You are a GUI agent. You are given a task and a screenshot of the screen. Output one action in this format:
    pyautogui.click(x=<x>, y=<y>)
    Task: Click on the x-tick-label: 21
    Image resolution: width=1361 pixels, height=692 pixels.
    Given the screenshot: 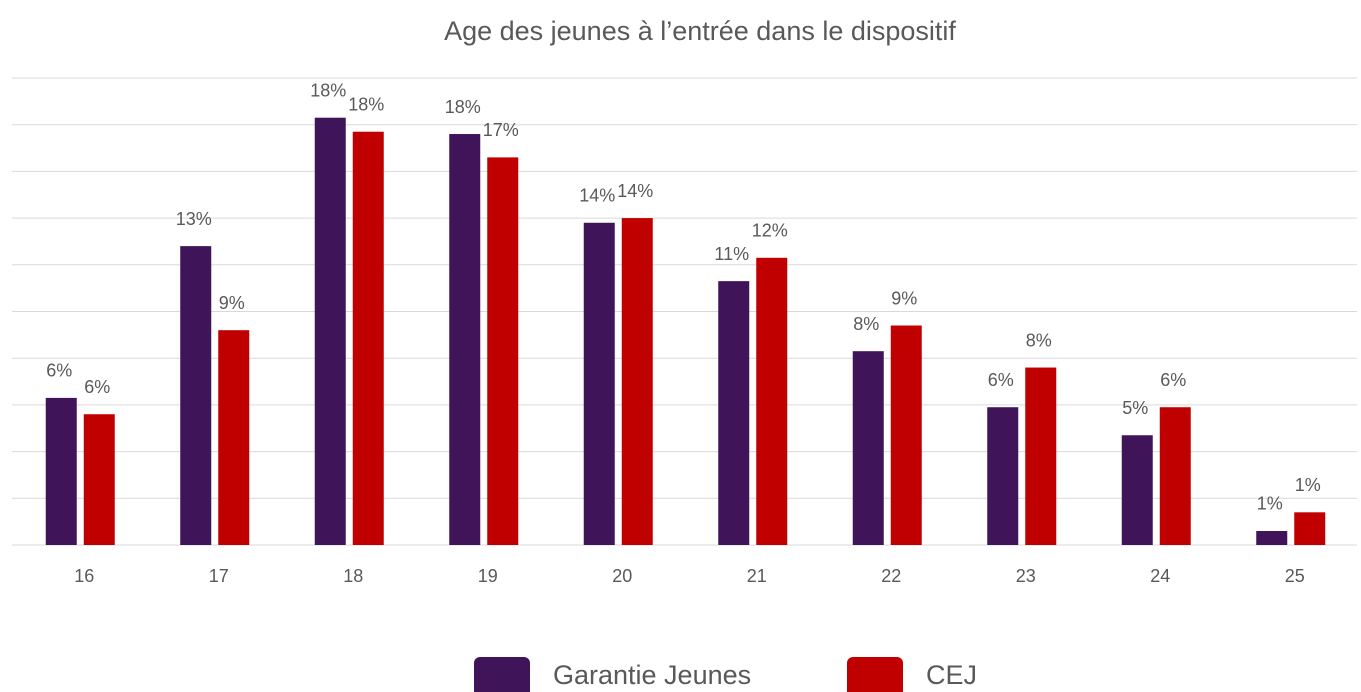 What is the action you would take?
    pyautogui.click(x=757, y=576)
    